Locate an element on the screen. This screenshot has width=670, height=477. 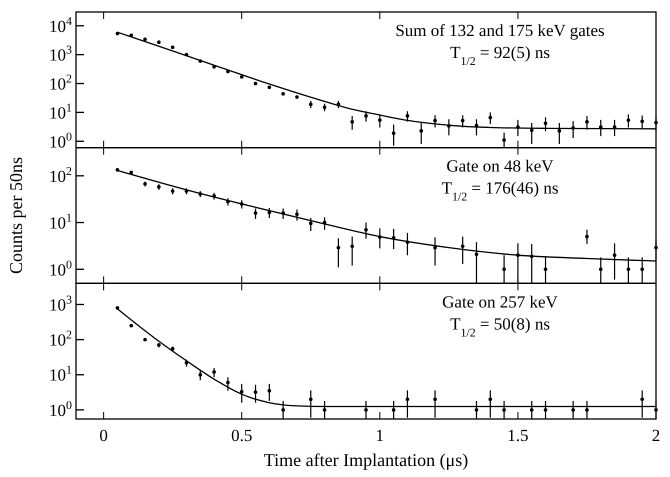
x-tick-label: 0.5 is located at coordinates (241, 435).